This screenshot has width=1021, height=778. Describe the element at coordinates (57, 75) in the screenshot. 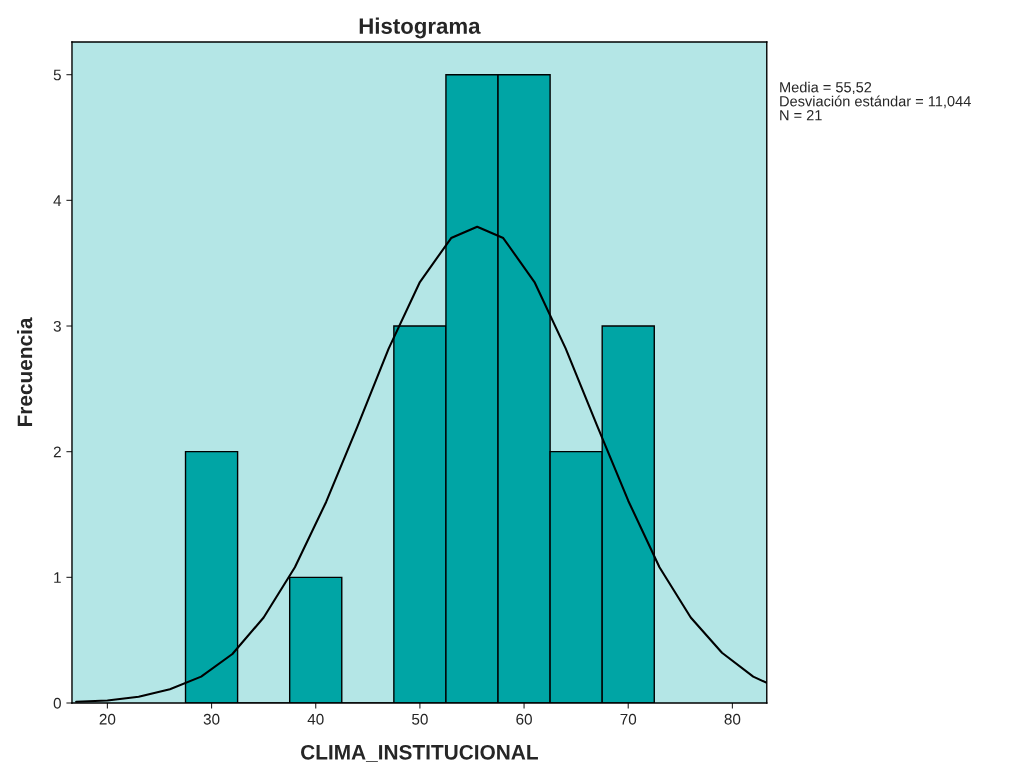

I see `y-tick-label: 5` at that location.